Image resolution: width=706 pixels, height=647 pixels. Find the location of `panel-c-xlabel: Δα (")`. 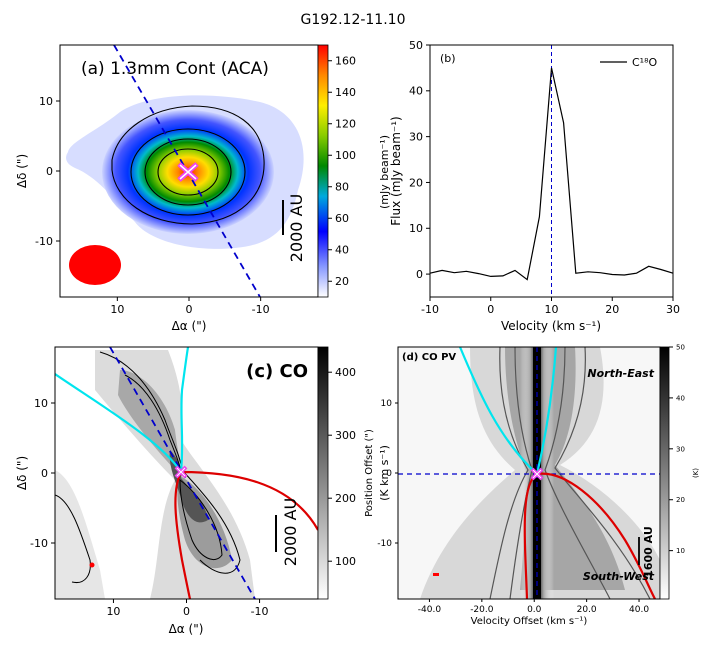

panel-c-xlabel: Δα (") is located at coordinates (186, 629).